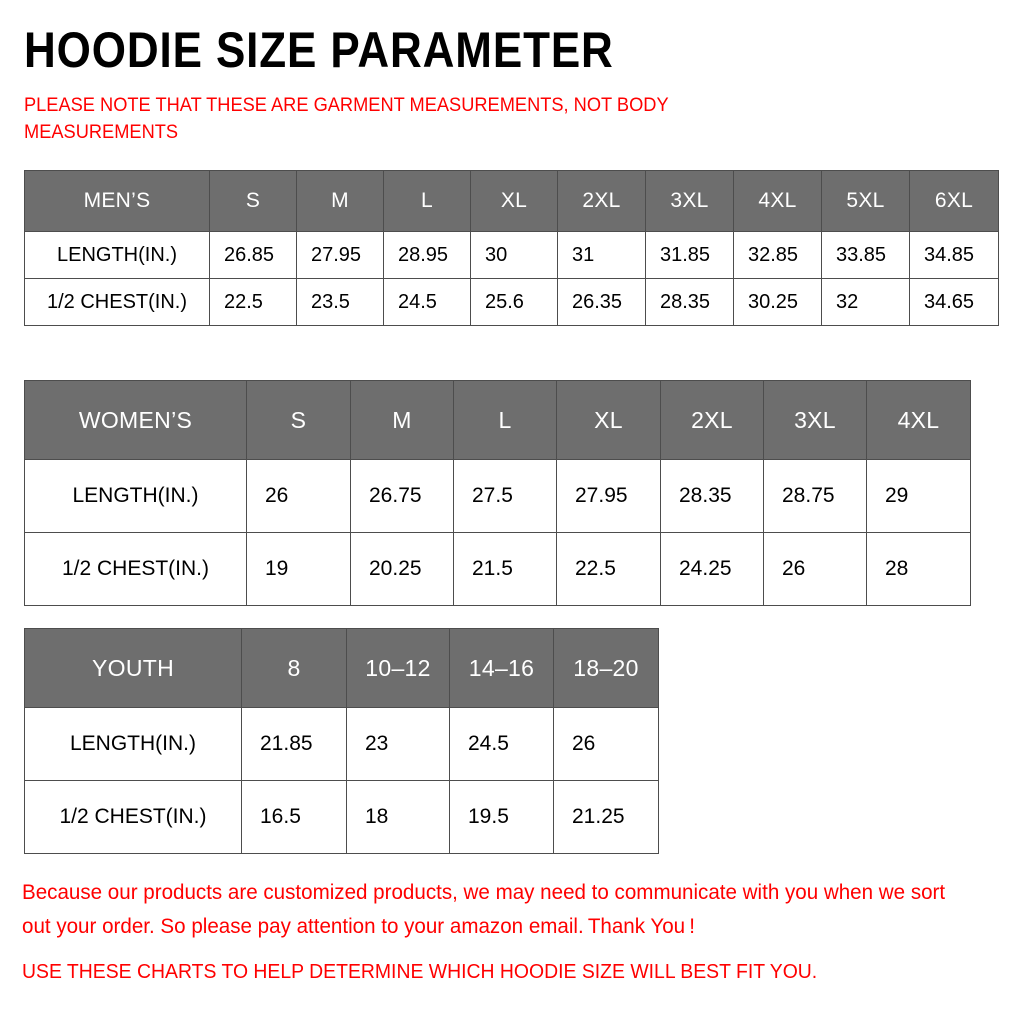 This screenshot has height=1024, width=1024. Describe the element at coordinates (606, 668) in the screenshot. I see `youth-col-header-3: 18–20` at that location.